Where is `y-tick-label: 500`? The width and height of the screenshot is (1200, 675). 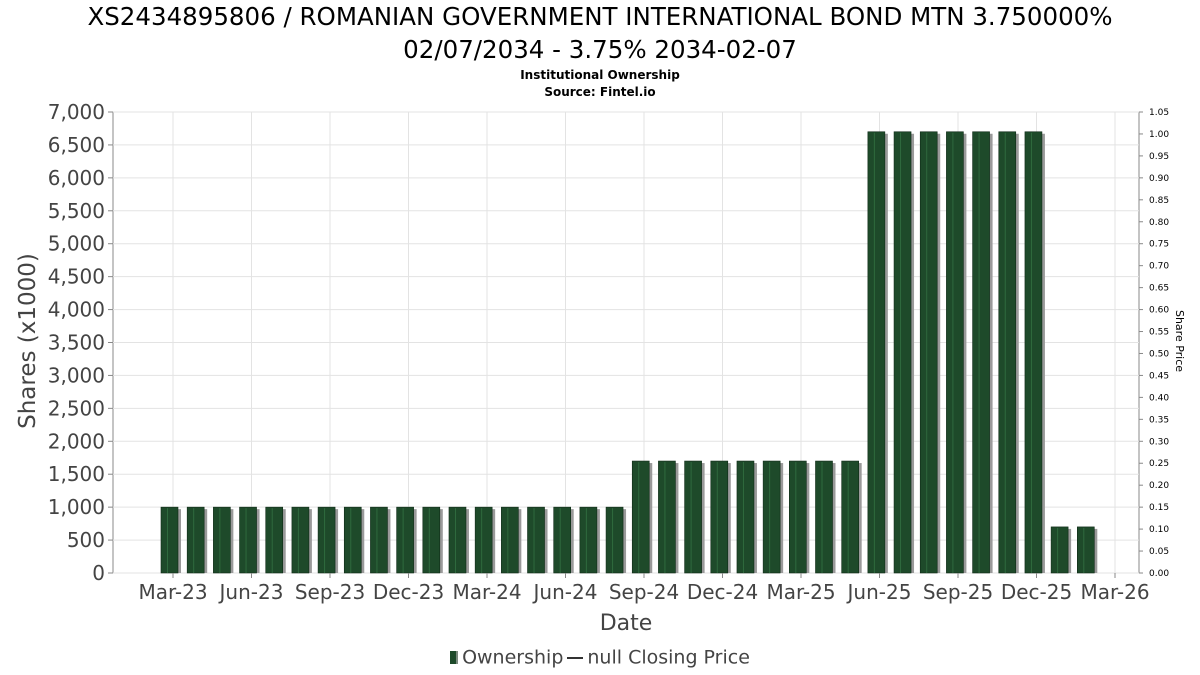 y-tick-label: 500 is located at coordinates (86, 540).